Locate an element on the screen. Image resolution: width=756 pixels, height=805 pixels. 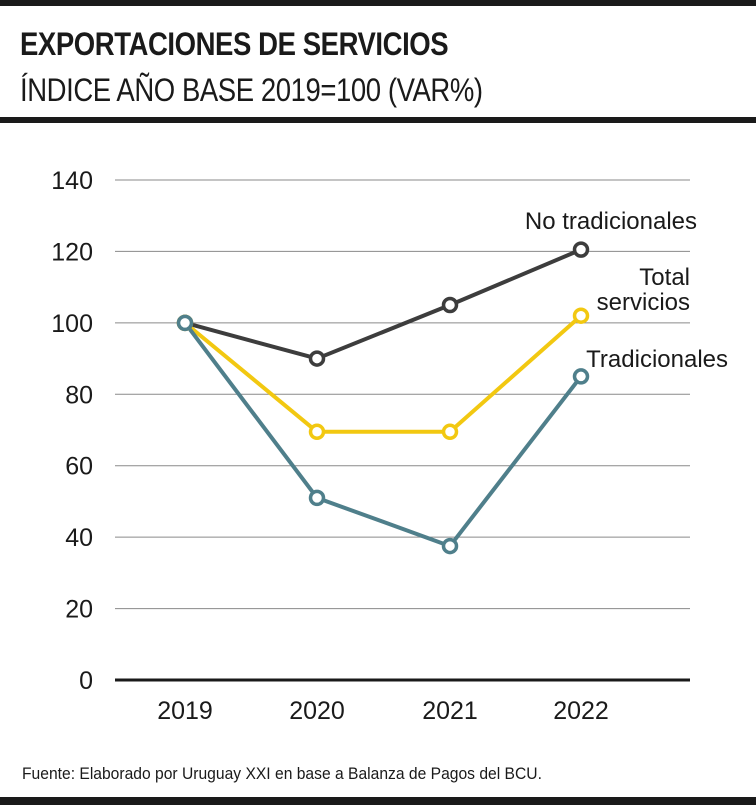
y-axis-ticks: 0 20 40 60 80 100 120 140 is located at coordinates (72, 431).